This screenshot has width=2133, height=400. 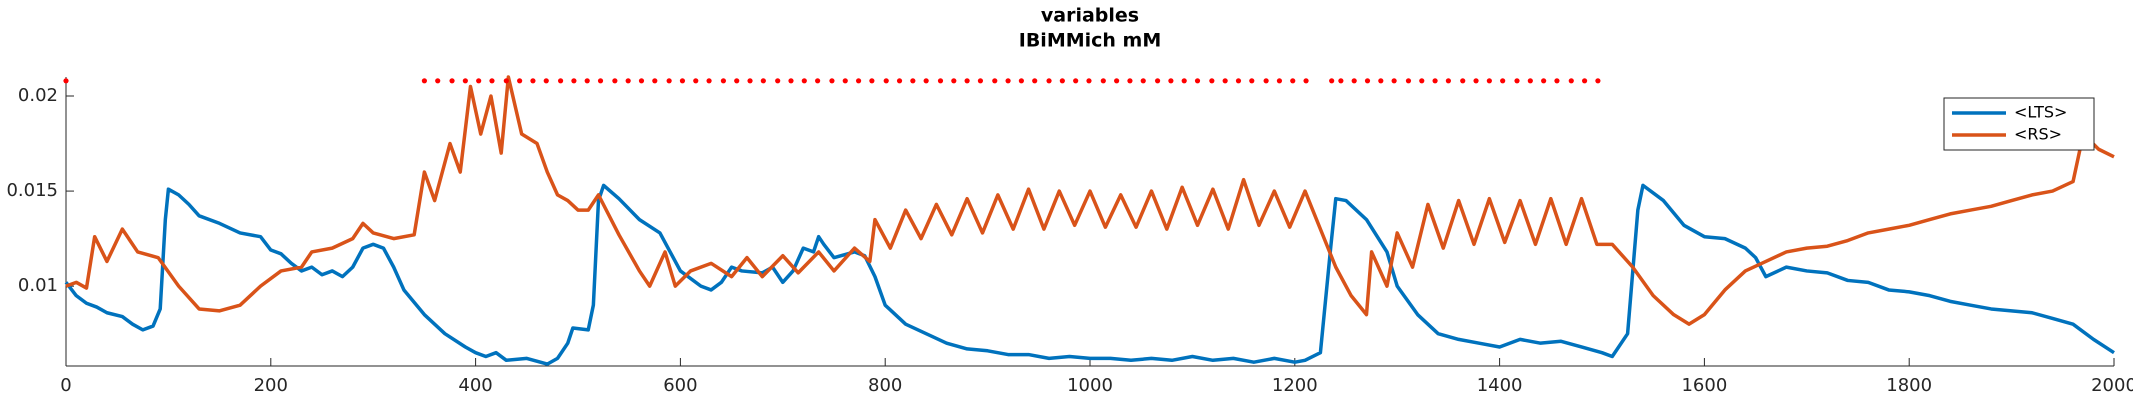 What do you see at coordinates (1909, 385) in the screenshot?
I see `x-tick-label: 1800` at bounding box center [1909, 385].